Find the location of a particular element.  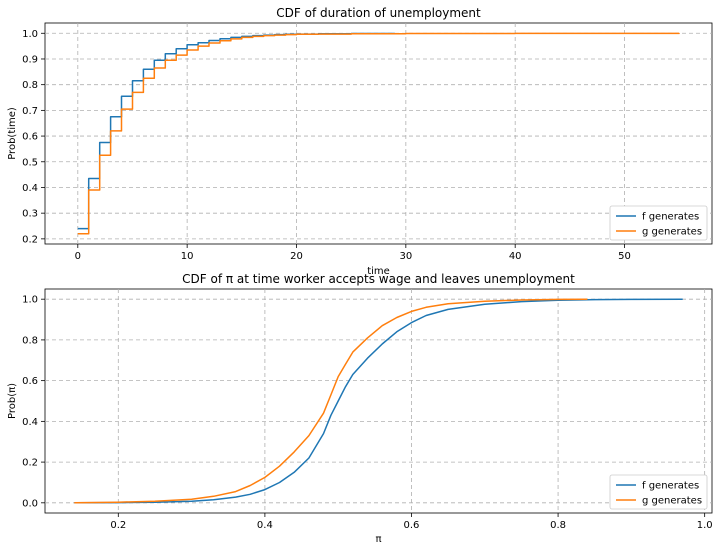

y-axis-label: Prob(time) is located at coordinates (12, 133).